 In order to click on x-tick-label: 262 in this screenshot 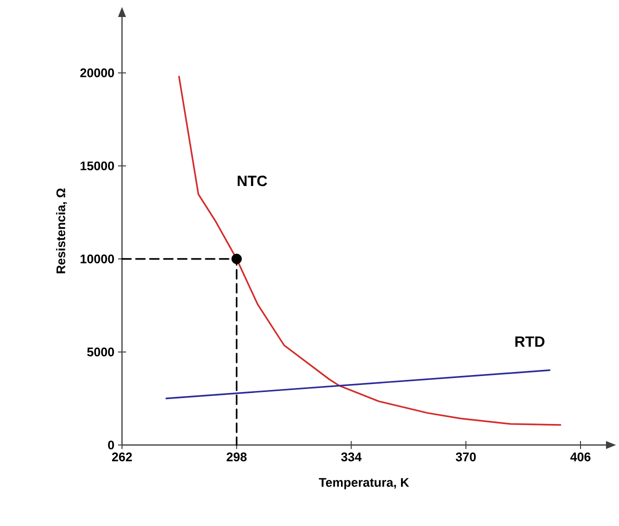, I will do `click(122, 457)`.